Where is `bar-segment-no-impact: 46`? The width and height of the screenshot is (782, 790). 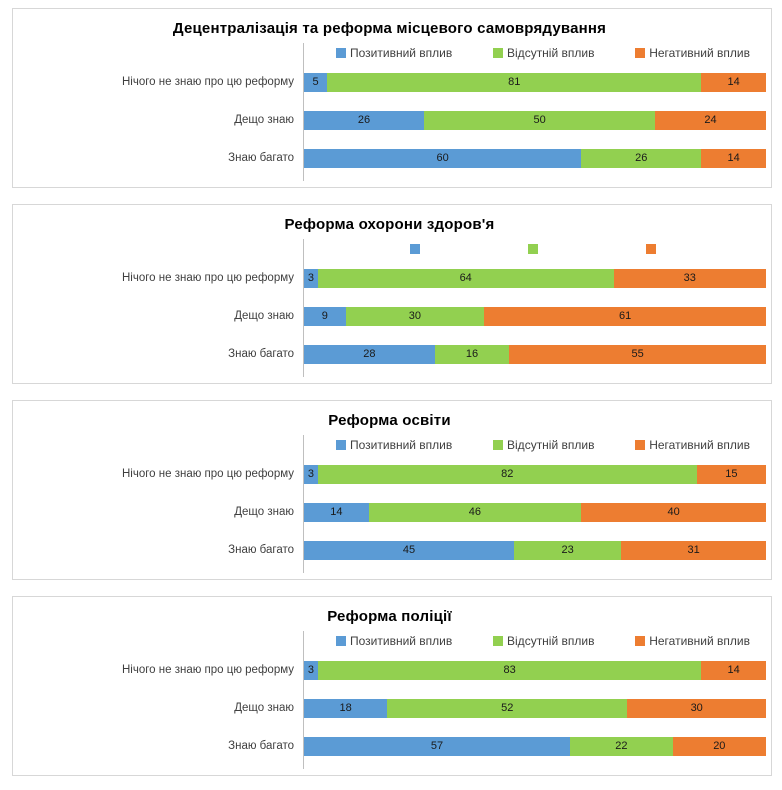
bar-segment-no-impact: 46 is located at coordinates (475, 512).